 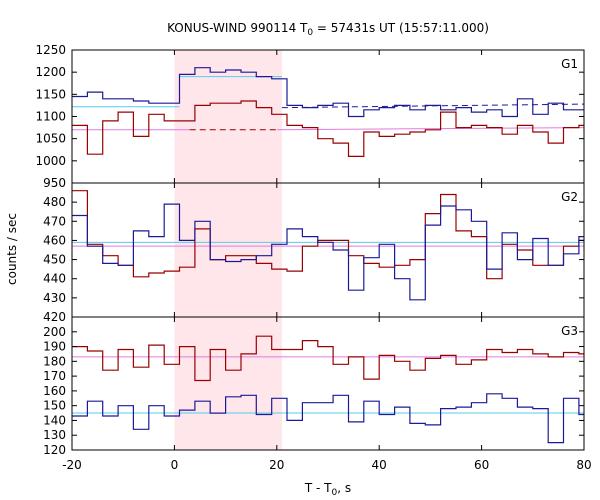 I want to click on x-tick-label: 80, so click(x=583, y=465).